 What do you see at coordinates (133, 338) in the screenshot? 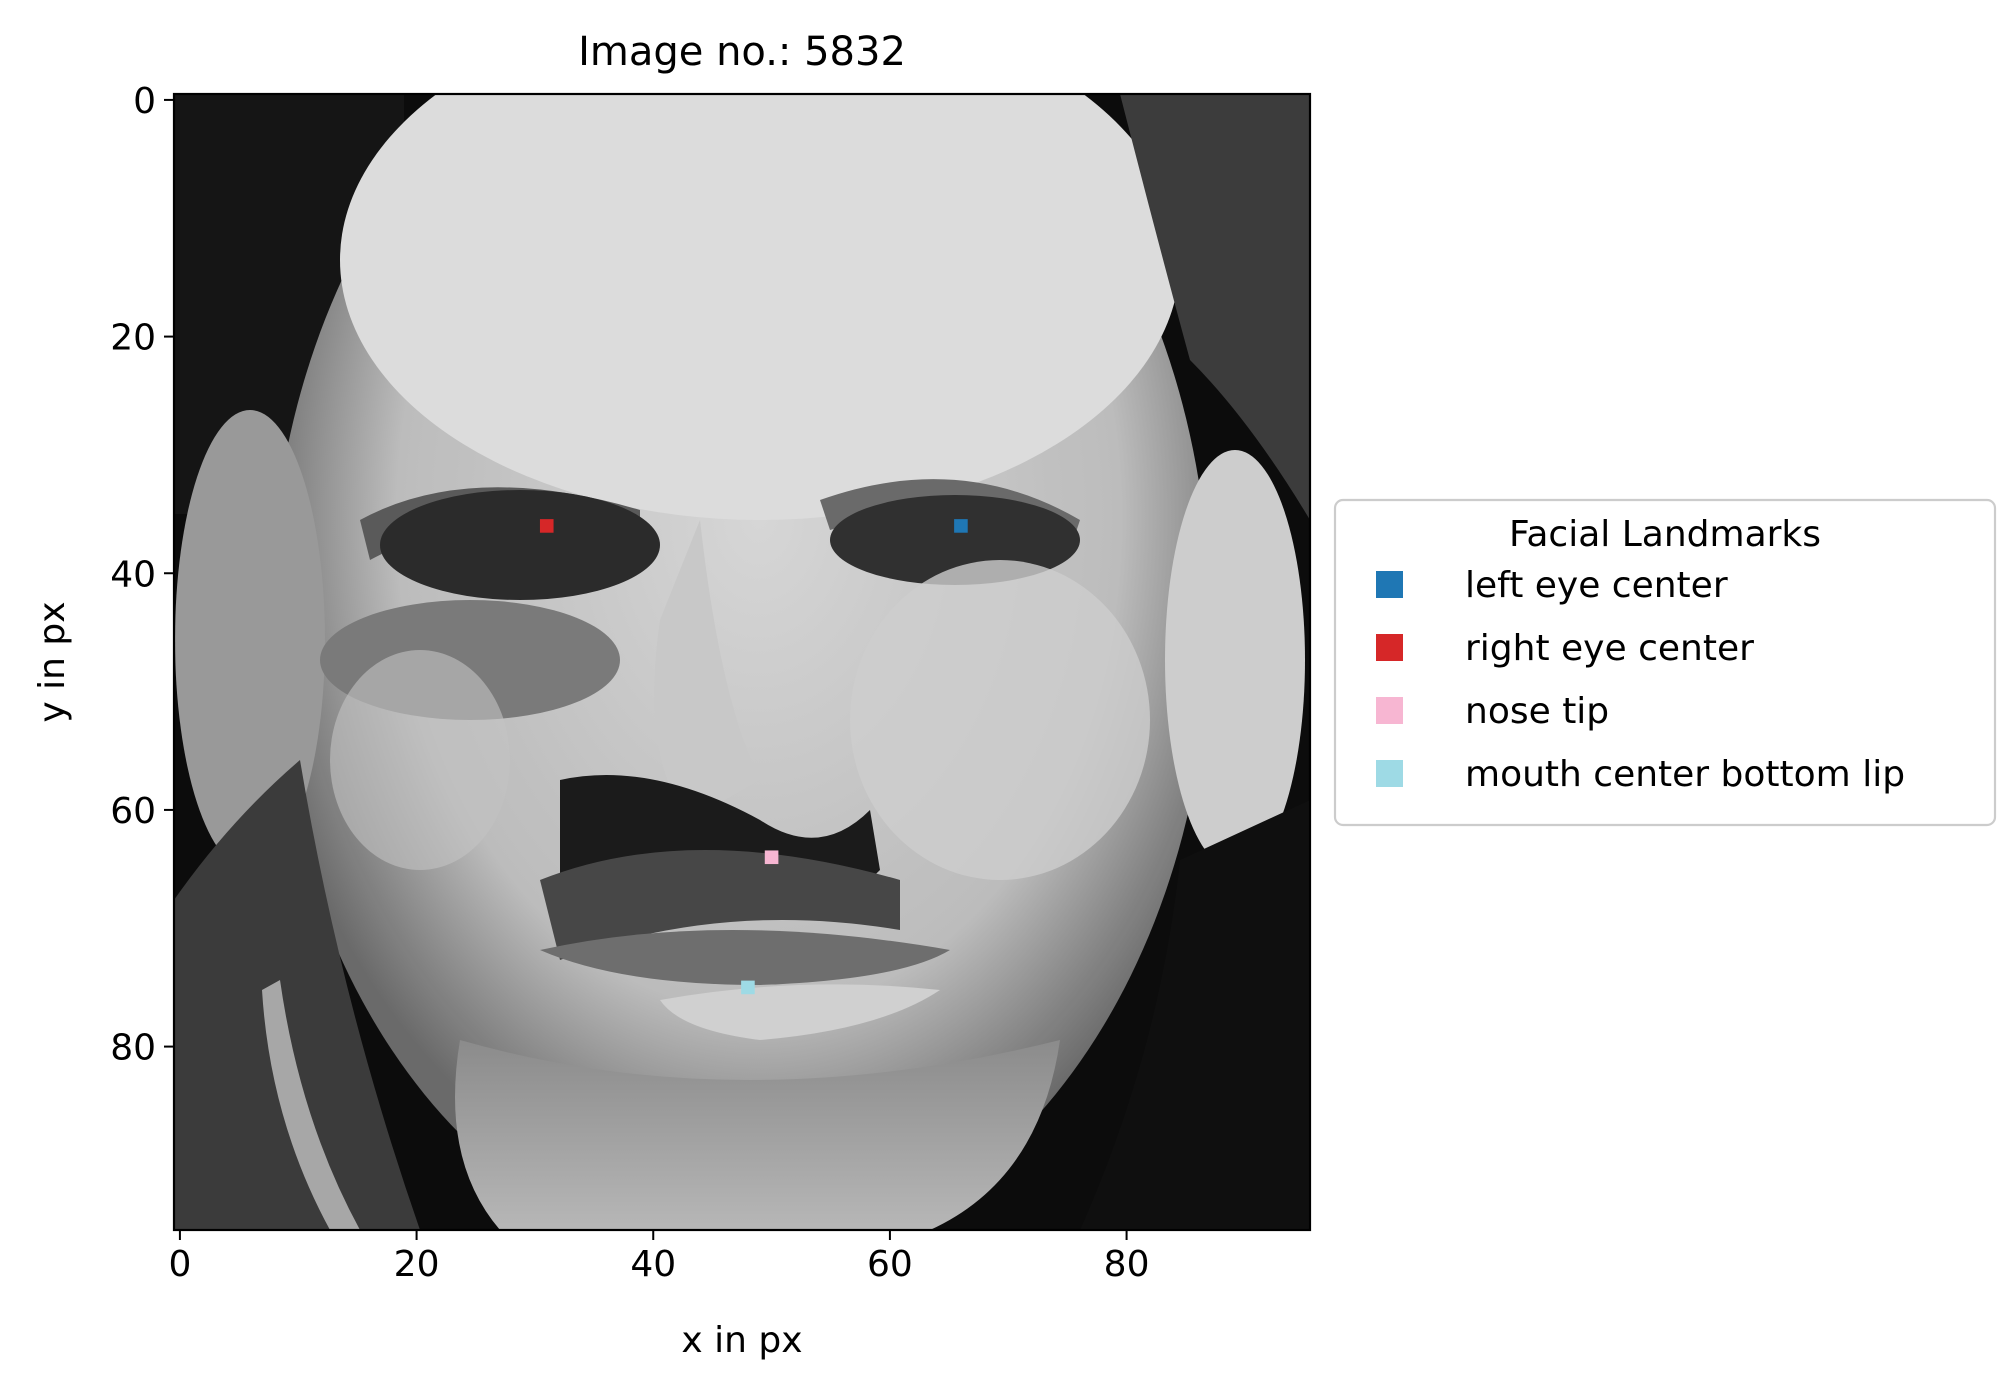
I see `y-tick-label: 20` at bounding box center [133, 338].